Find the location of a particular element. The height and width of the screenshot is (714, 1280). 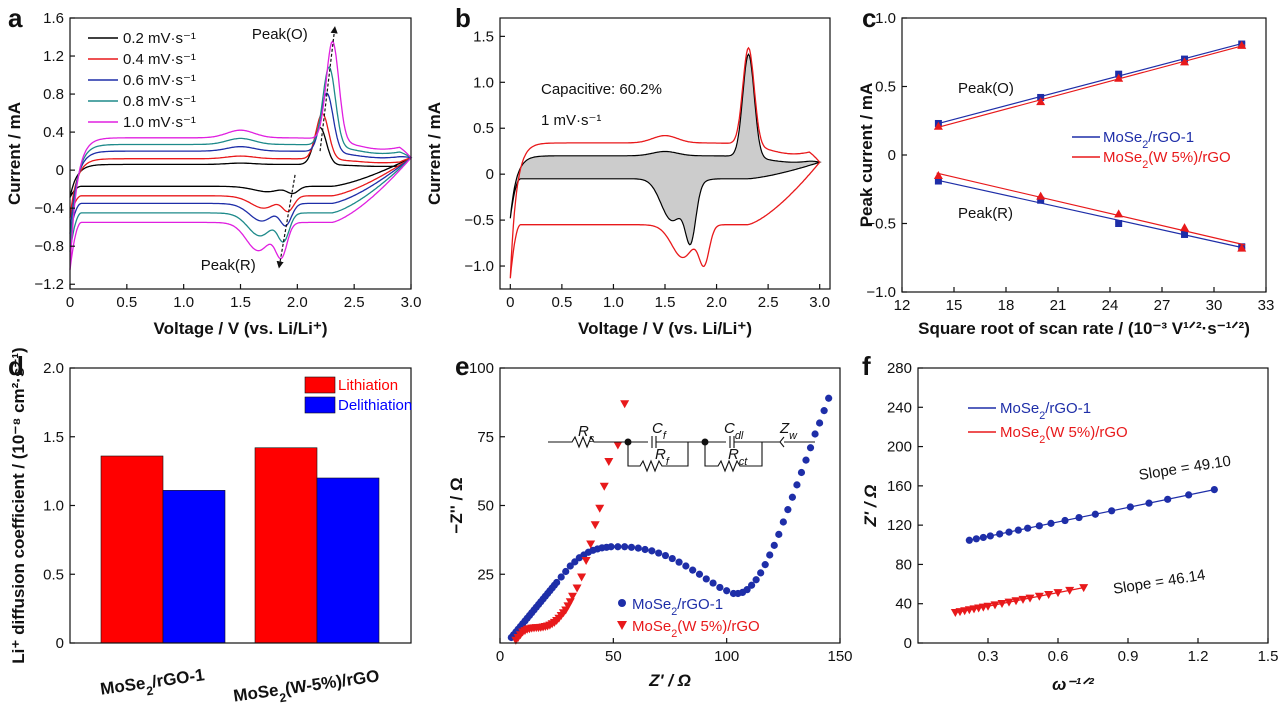

bar-lithiation is located at coordinates (132, 549).